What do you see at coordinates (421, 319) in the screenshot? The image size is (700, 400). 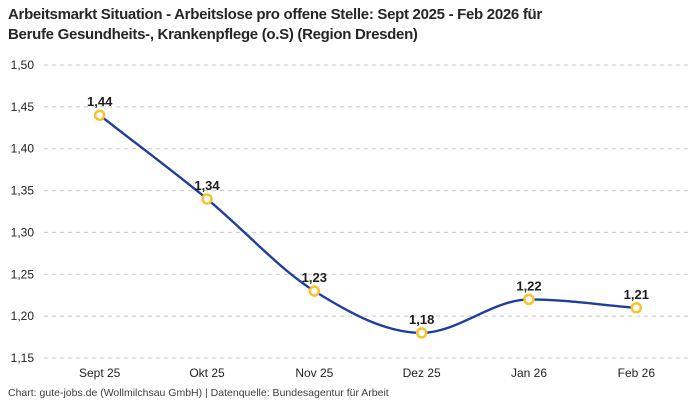 I see `data-point-label: 1,18` at bounding box center [421, 319].